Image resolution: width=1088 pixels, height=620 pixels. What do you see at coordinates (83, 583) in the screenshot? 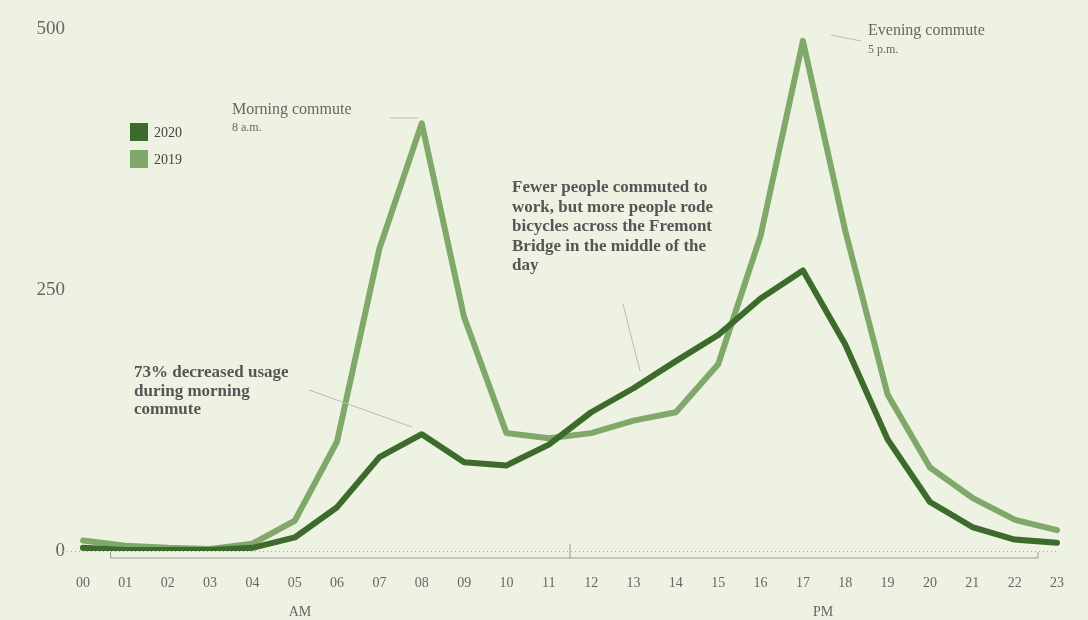
I see `x-tick-label: 00` at bounding box center [83, 583].